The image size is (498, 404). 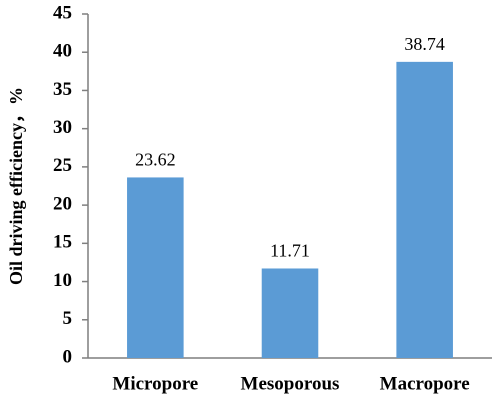 What do you see at coordinates (68, 318) in the screenshot?
I see `y-tick-label: 5` at bounding box center [68, 318].